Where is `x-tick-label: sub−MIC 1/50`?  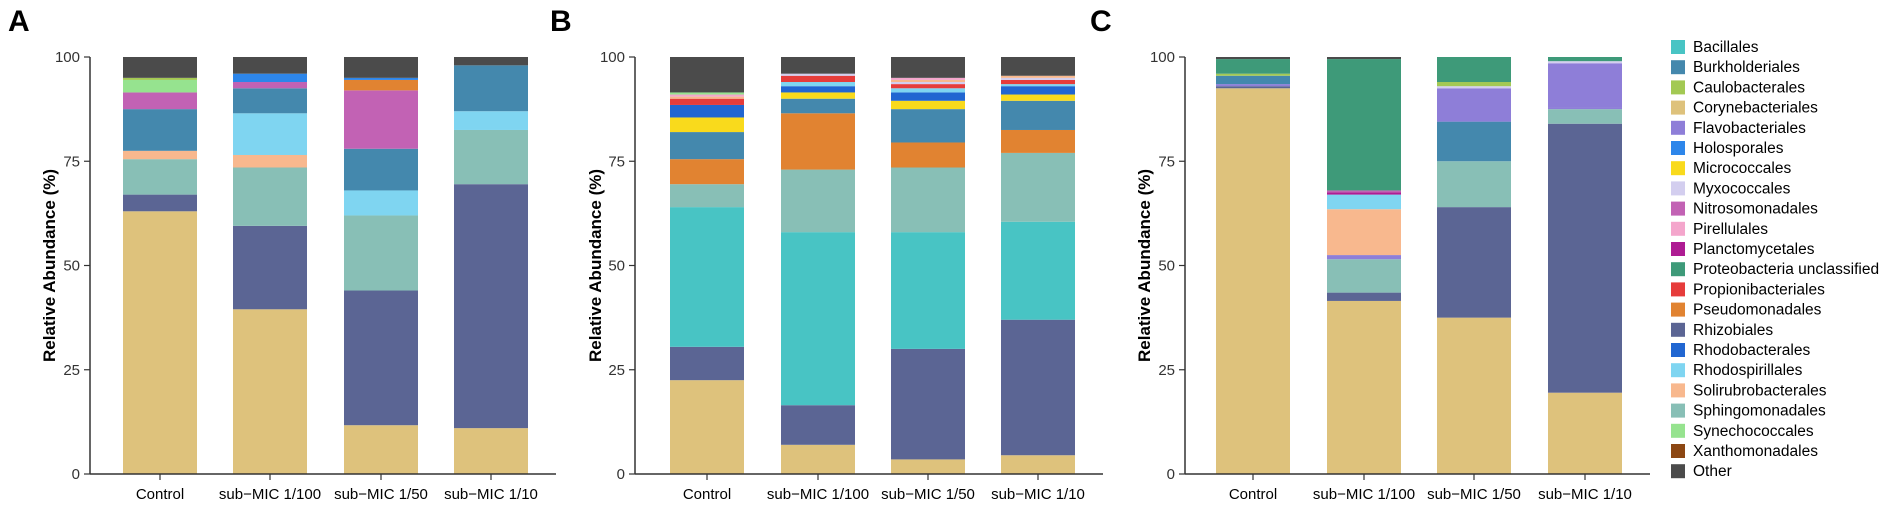 x-tick-label: sub−MIC 1/50 is located at coordinates (381, 494).